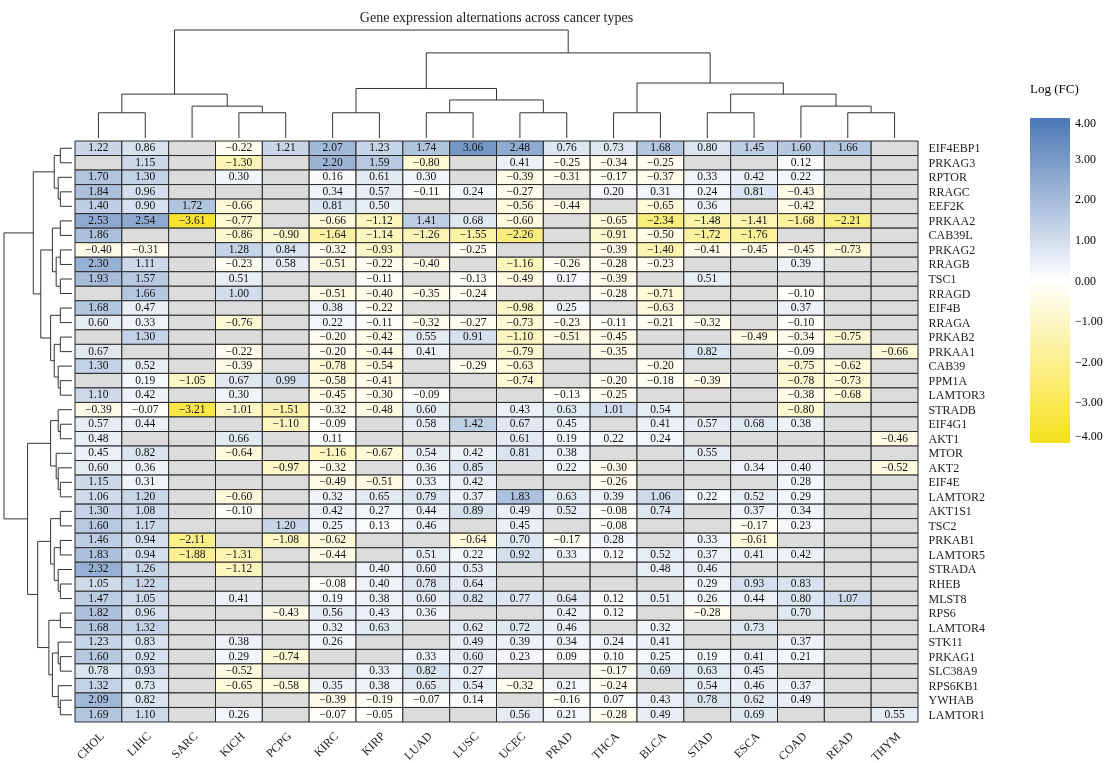  Describe the element at coordinates (801, 524) in the screenshot. I see `data-label: 0.23` at that location.